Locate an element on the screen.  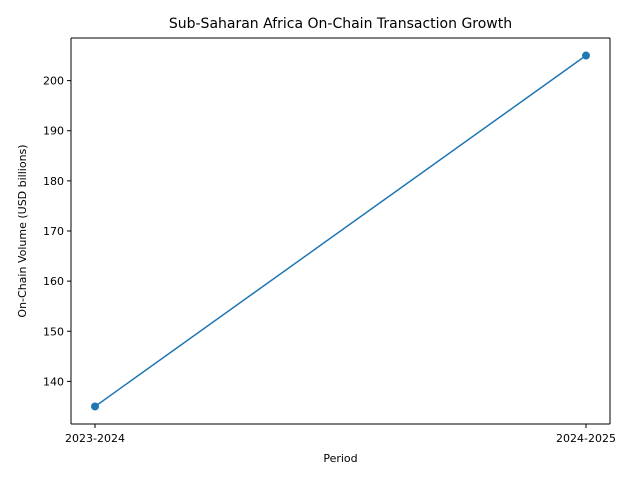
y-tick-label: 190 is located at coordinates (53, 131).